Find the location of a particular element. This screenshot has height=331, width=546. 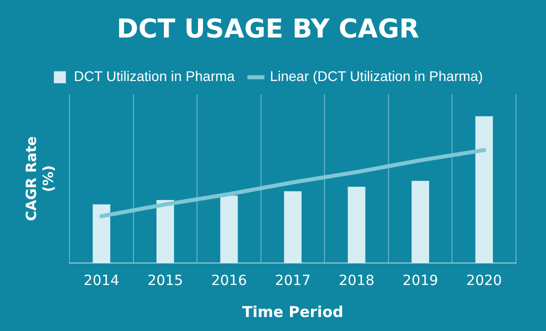

x-tick-label: 2020 is located at coordinates (484, 281).